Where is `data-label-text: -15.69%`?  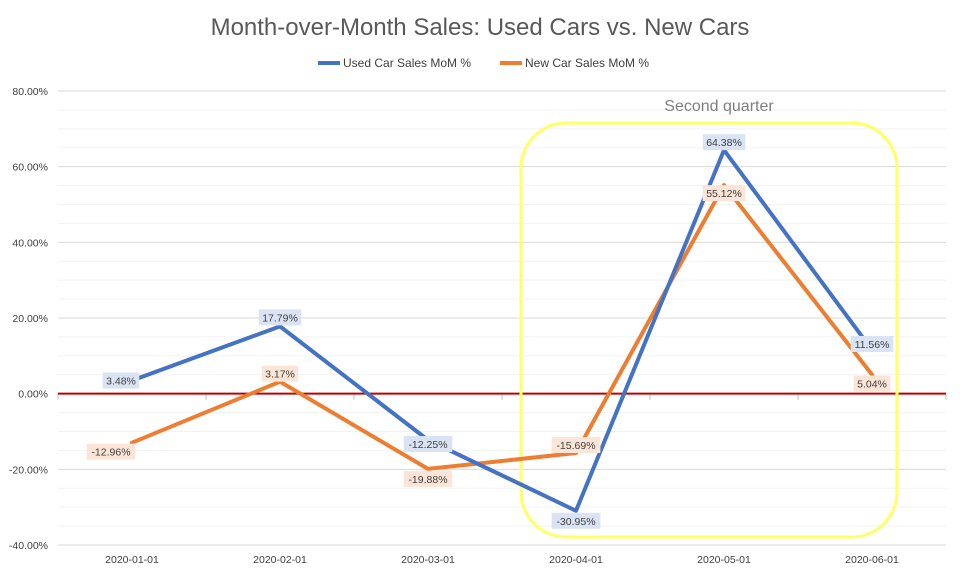
data-label-text: -15.69% is located at coordinates (575, 446).